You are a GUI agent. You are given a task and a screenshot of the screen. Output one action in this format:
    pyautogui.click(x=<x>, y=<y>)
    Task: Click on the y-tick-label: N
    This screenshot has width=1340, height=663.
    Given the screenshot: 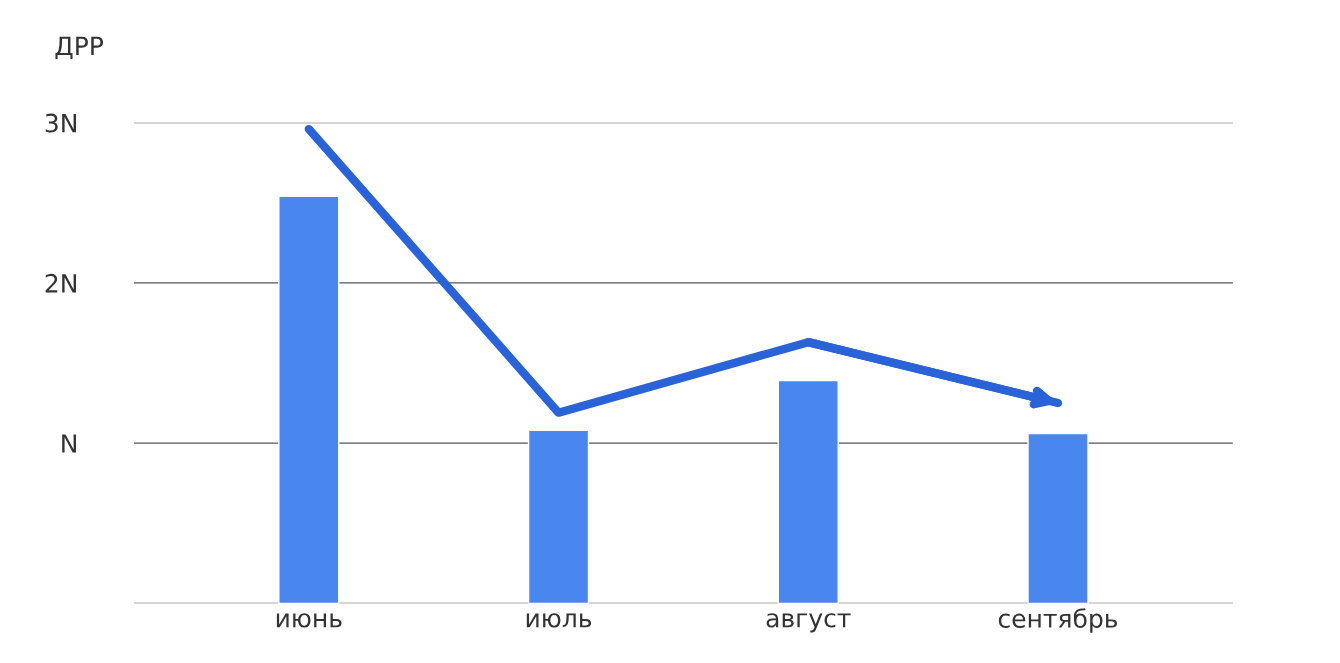 What is the action you would take?
    pyautogui.click(x=69, y=443)
    